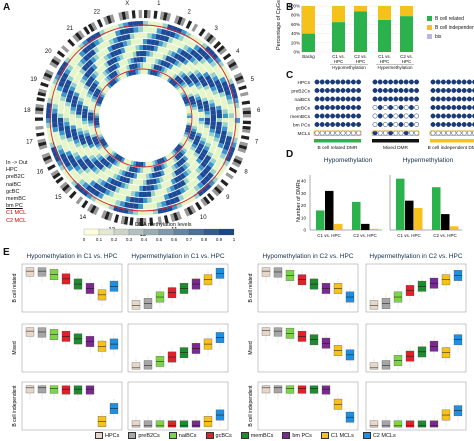 The width and height of the screenshot is (474, 441). I want to click on panelD-ytick: 40, so click(304, 181).